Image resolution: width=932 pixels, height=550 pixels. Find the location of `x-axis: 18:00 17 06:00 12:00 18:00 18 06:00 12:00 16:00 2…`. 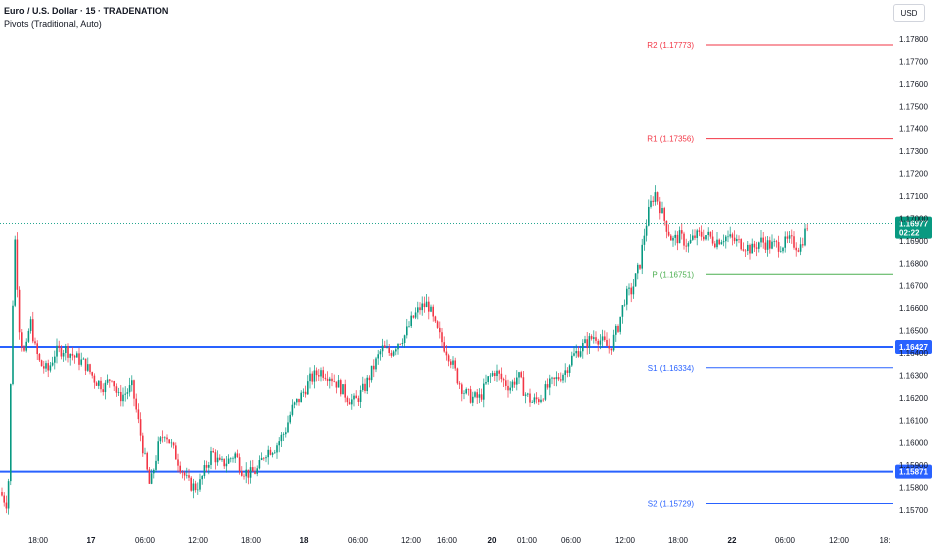

x-axis: 18:00 17 06:00 12:00 18:00 18 06:00 12:00 16:00 2… is located at coordinates (459, 540).